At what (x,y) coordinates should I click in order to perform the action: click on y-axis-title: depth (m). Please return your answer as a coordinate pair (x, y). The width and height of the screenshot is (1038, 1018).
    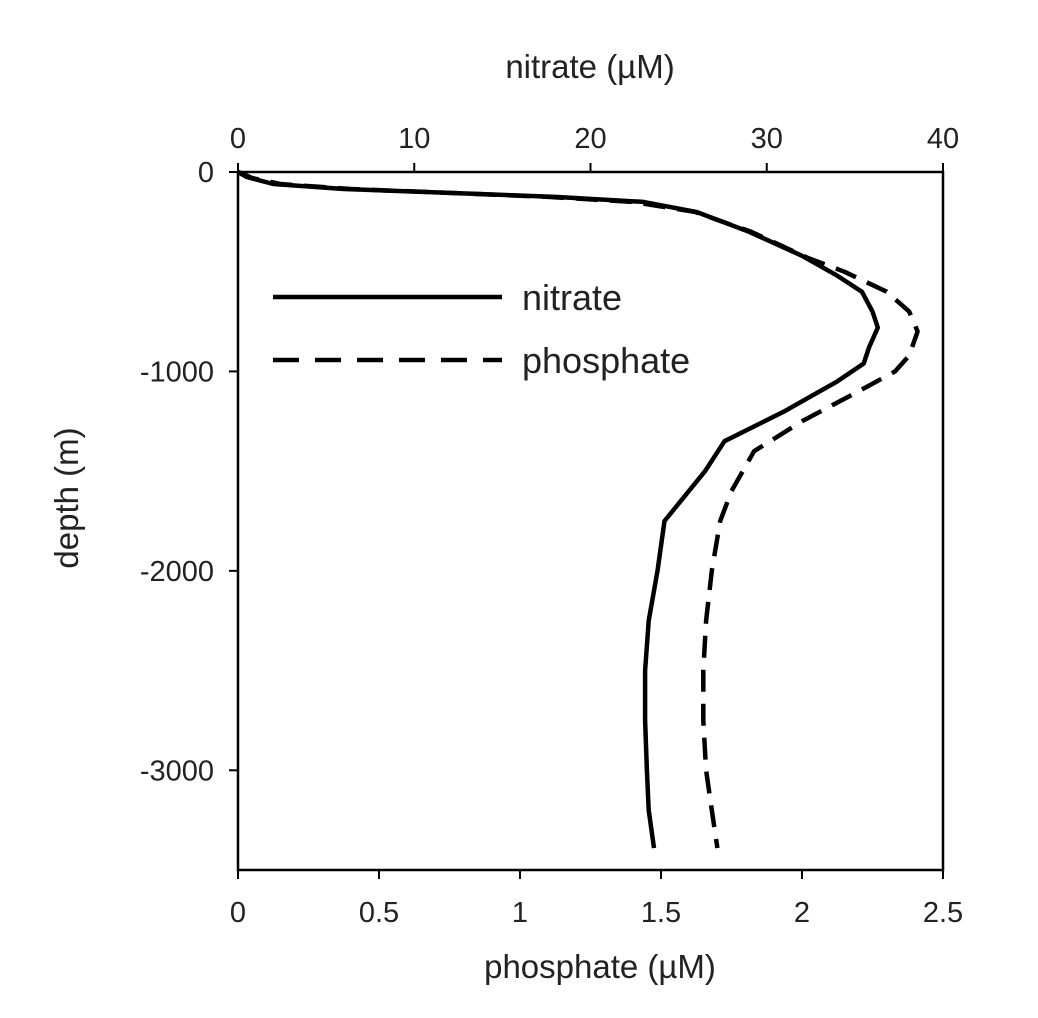
    Looking at the image, I should click on (66, 497).